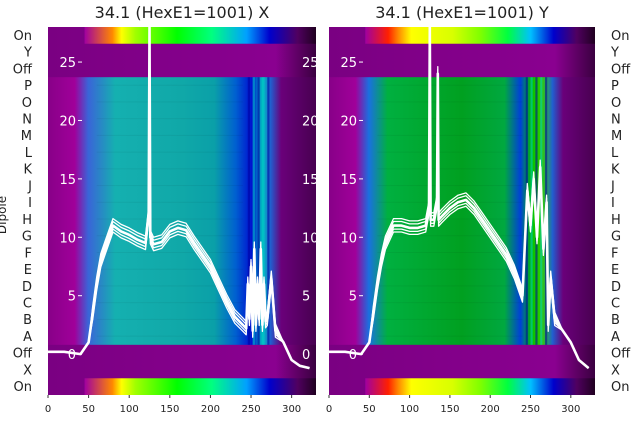 Image resolution: width=640 pixels, height=444 pixels. Describe the element at coordinates (29, 153) in the screenshot. I see `row-label-l: L` at that location.